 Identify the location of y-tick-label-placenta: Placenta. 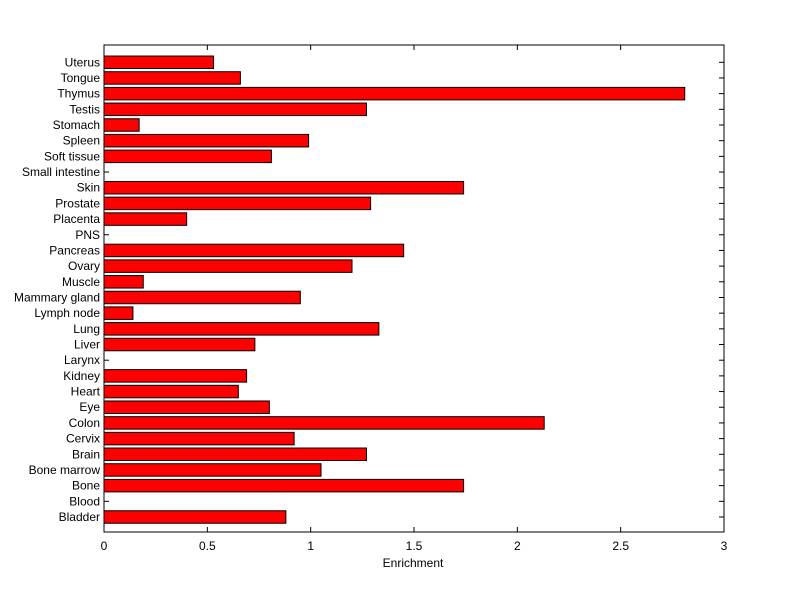
(76, 219).